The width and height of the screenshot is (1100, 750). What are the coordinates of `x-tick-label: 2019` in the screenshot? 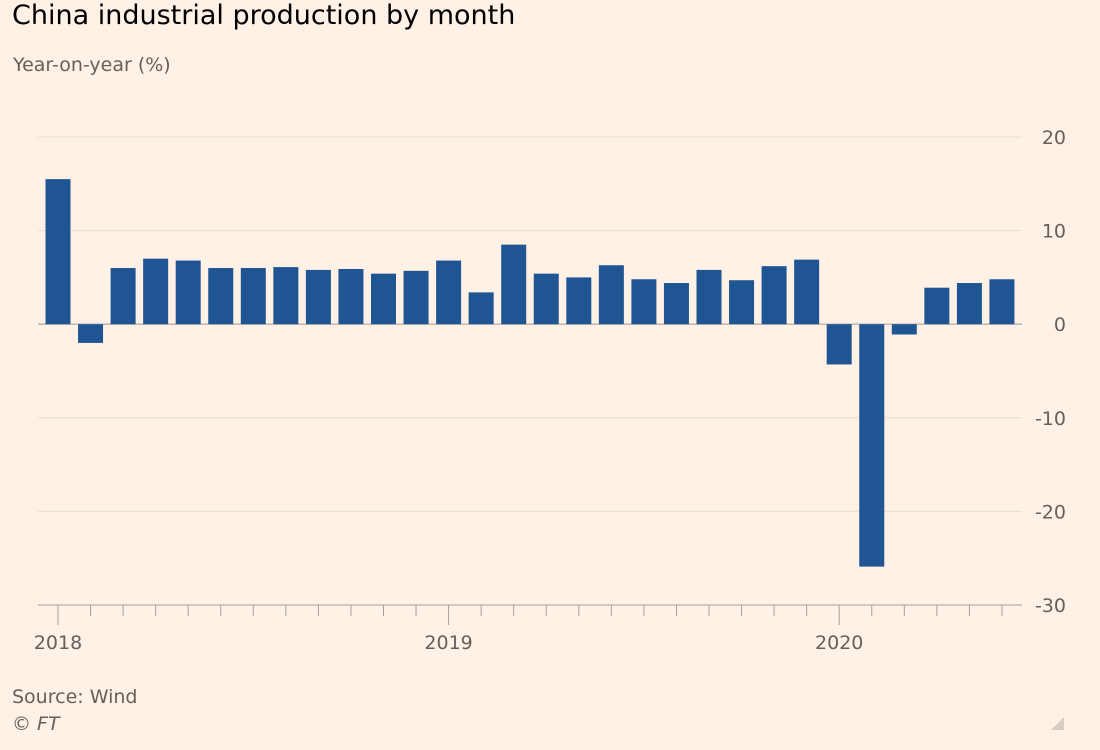 It's located at (448, 643).